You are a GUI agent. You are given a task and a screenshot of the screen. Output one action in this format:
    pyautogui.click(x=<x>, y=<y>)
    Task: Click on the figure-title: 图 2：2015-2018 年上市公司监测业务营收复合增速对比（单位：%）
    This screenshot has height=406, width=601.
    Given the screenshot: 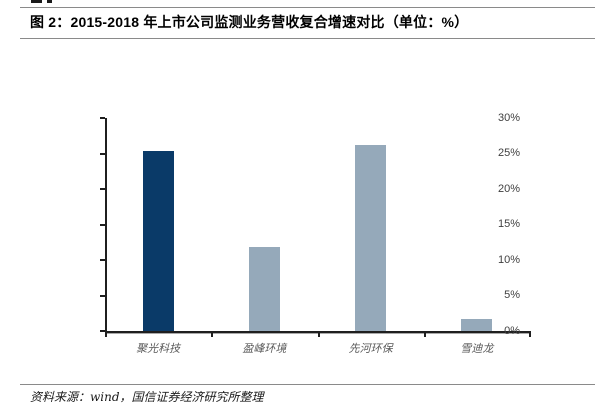 What is the action you would take?
    pyautogui.click(x=249, y=22)
    